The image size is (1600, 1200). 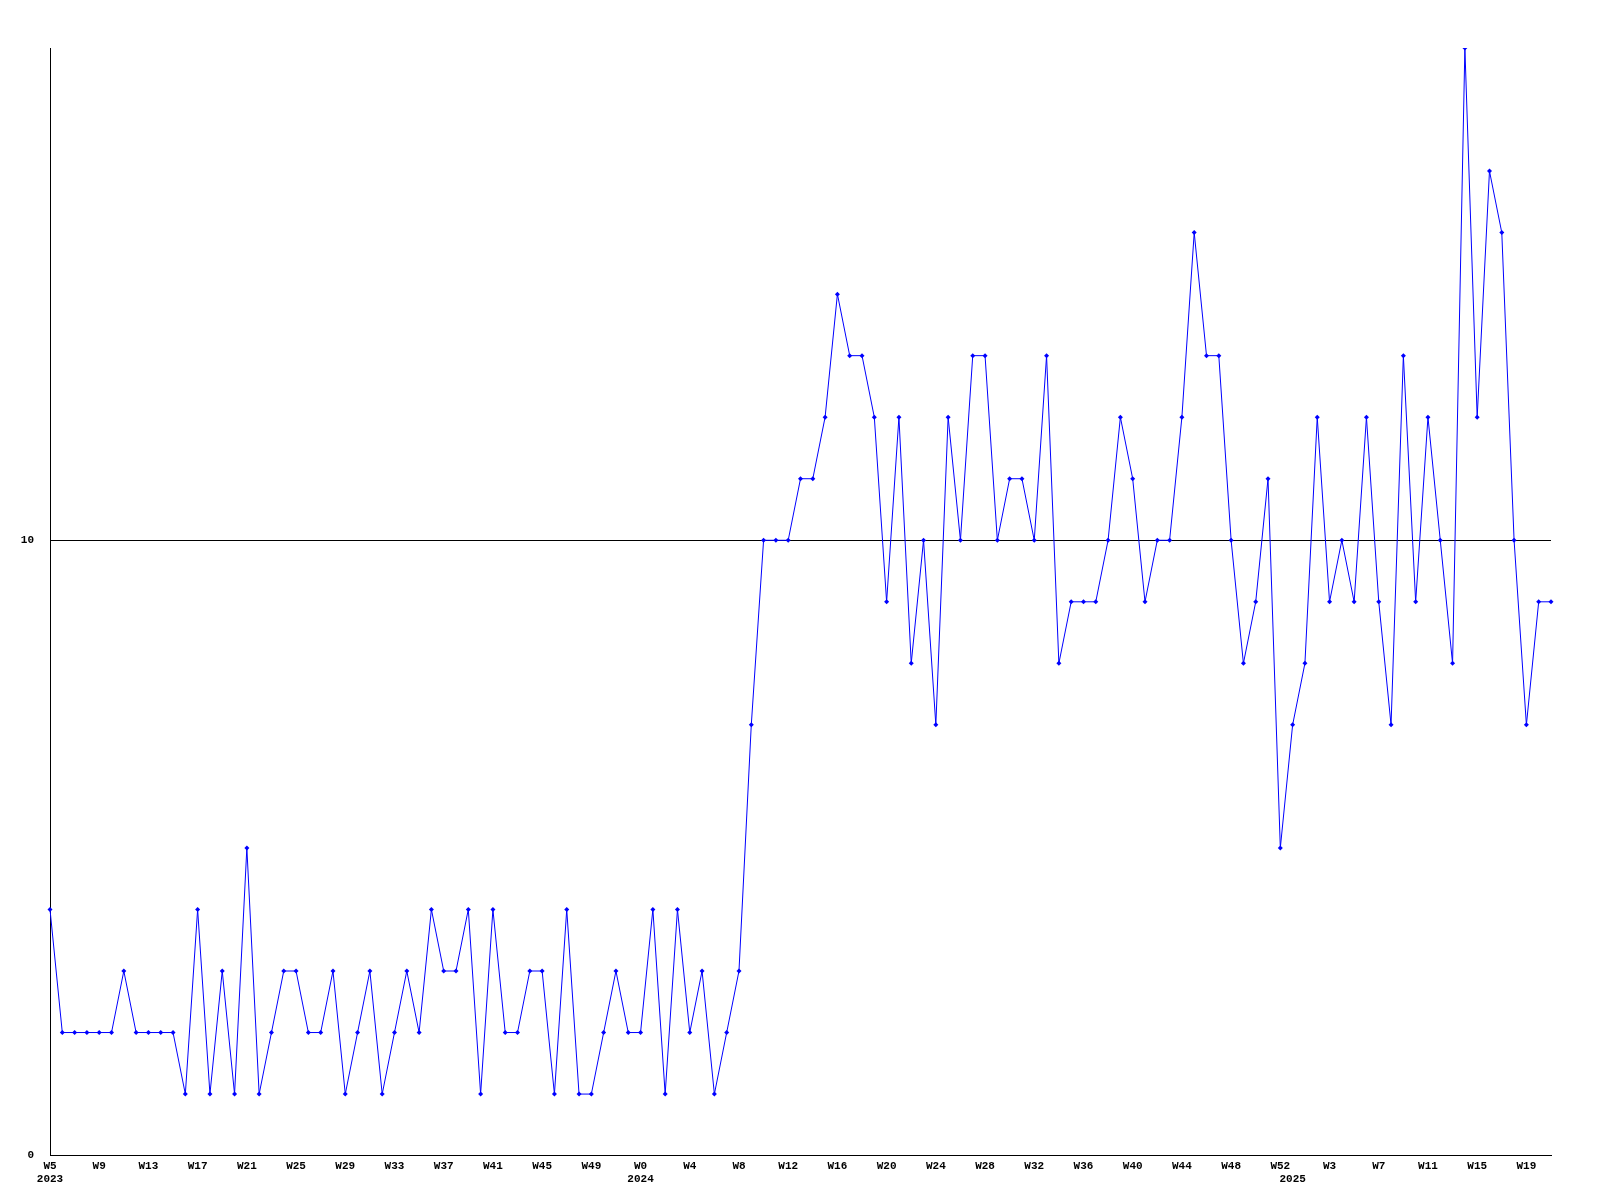 What do you see at coordinates (1526, 1165) in the screenshot?
I see `x-tick-label: W19` at bounding box center [1526, 1165].